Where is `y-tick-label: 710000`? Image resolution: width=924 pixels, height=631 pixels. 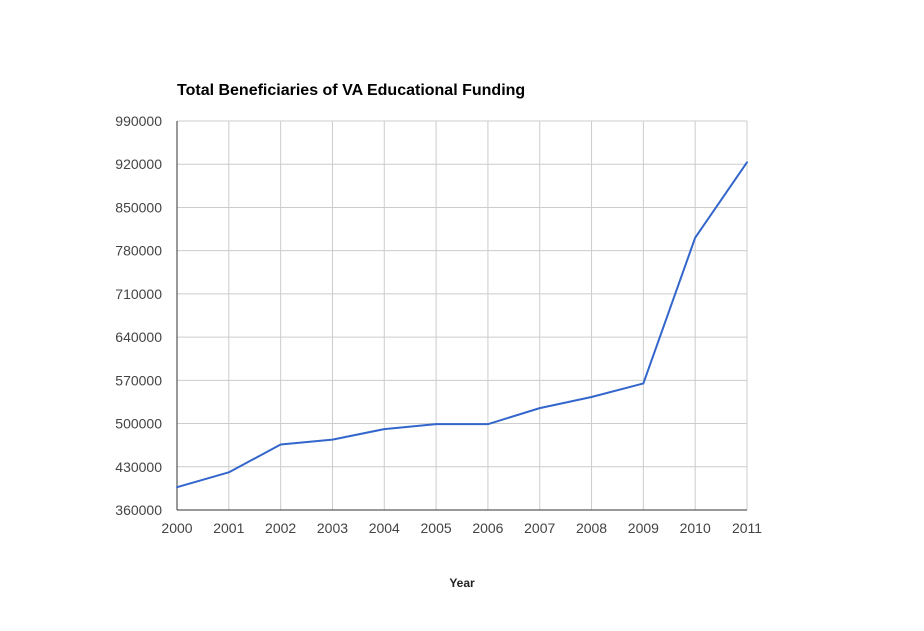 y-tick-label: 710000 is located at coordinates (138, 294).